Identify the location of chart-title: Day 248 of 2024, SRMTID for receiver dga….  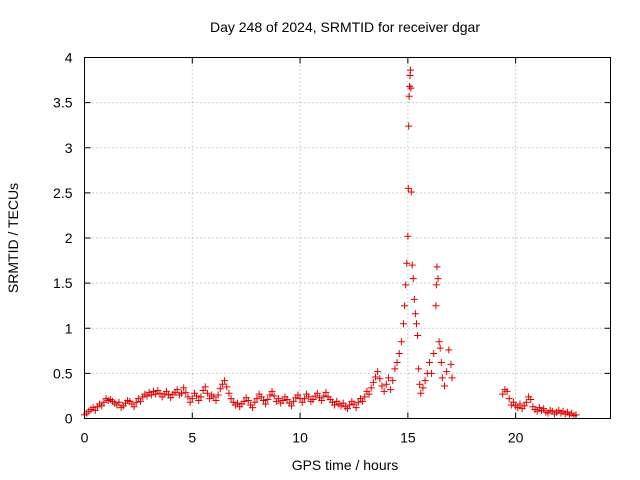
(345, 27).